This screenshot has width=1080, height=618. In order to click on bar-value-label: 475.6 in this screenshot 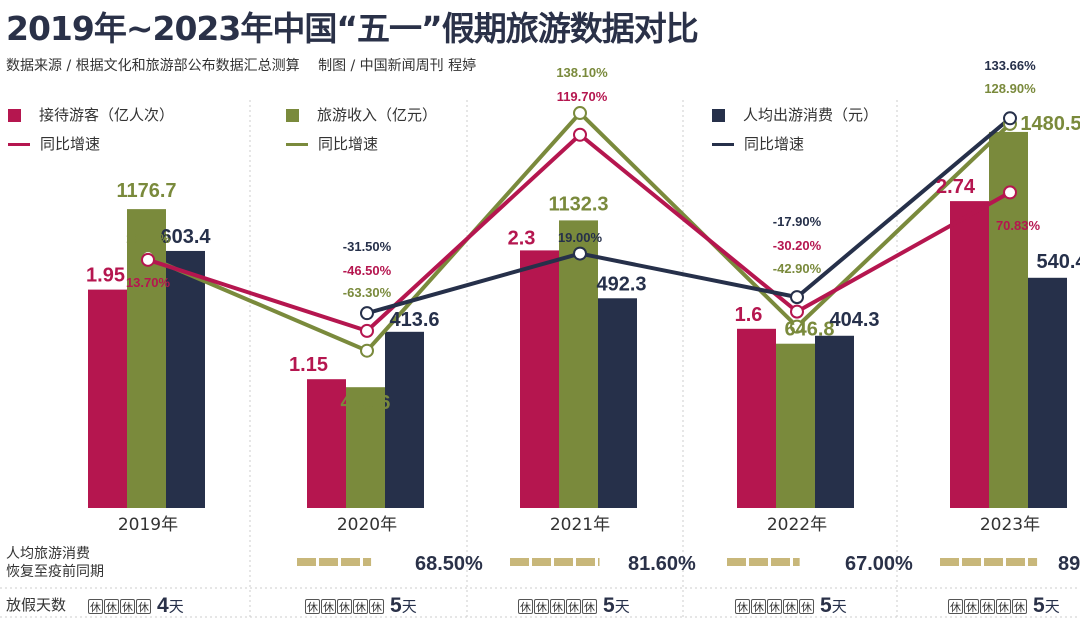, I will do `click(365, 403)`.